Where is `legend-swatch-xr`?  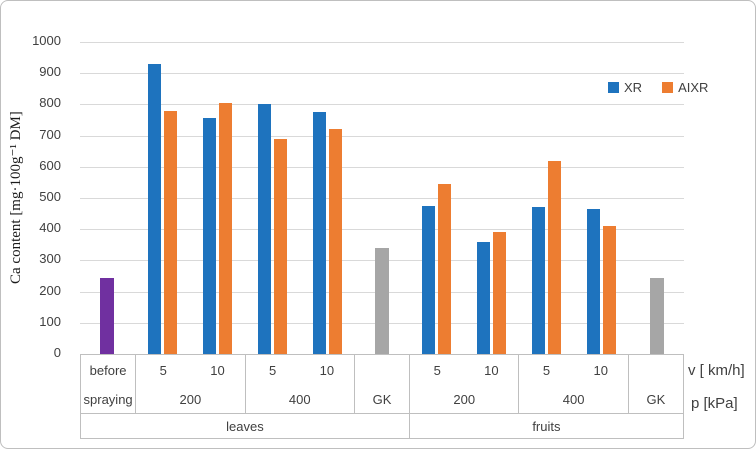 legend-swatch-xr is located at coordinates (613, 87).